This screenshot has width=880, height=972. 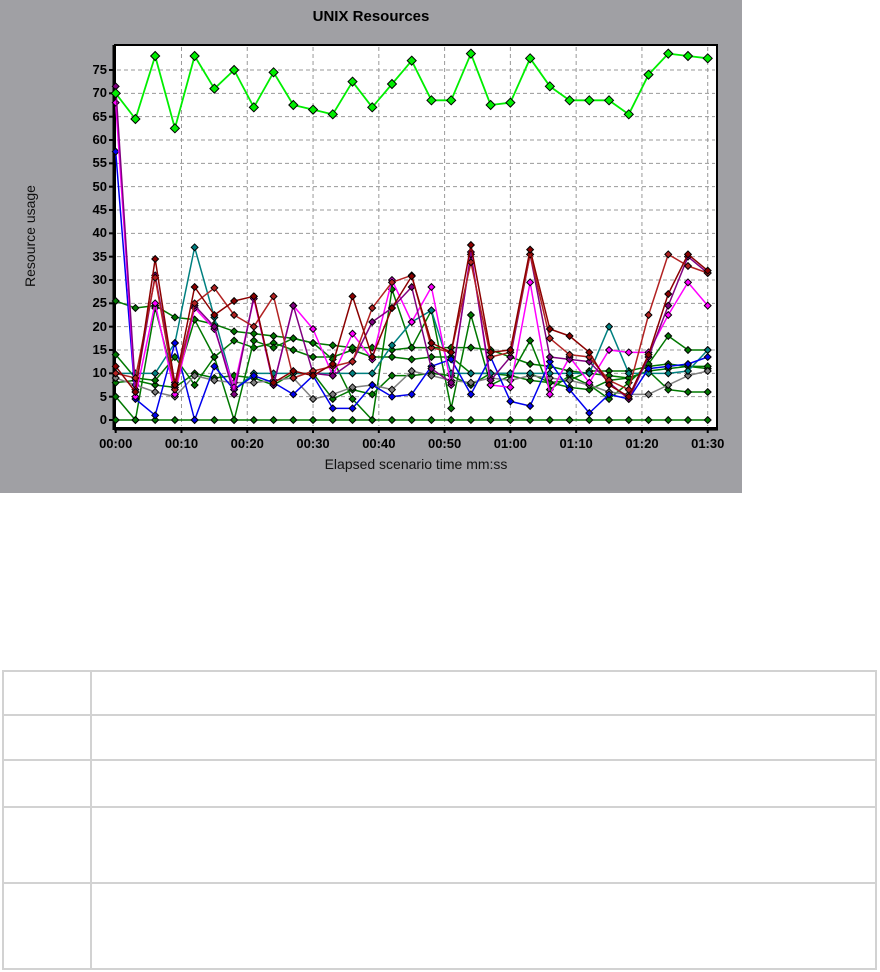 What do you see at coordinates (99, 69) in the screenshot?
I see `y-tick-label: 75` at bounding box center [99, 69].